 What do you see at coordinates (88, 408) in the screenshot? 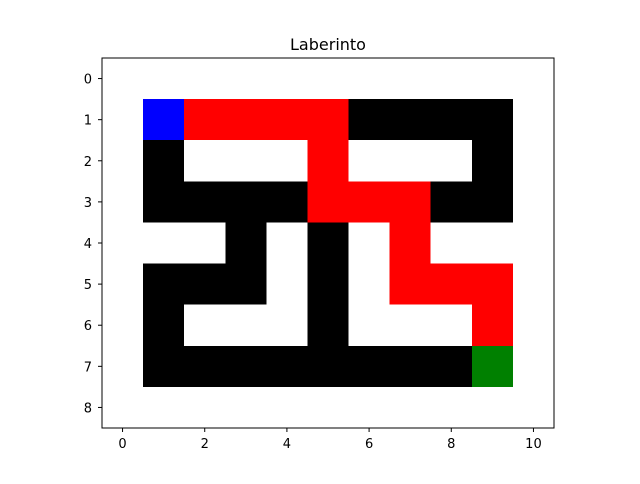
I see `y-tick-label: 8` at bounding box center [88, 408].